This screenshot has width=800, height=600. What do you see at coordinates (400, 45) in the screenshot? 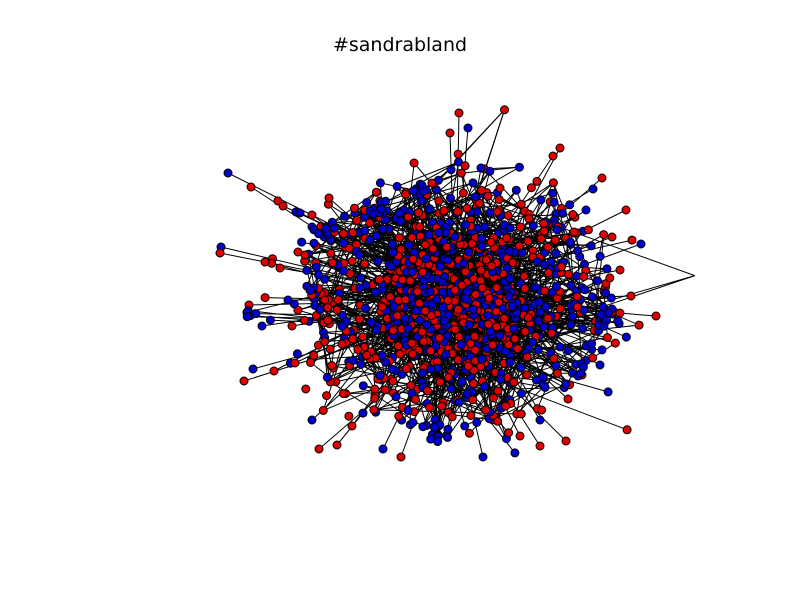
I see `figure-title: #sandrabland` at bounding box center [400, 45].